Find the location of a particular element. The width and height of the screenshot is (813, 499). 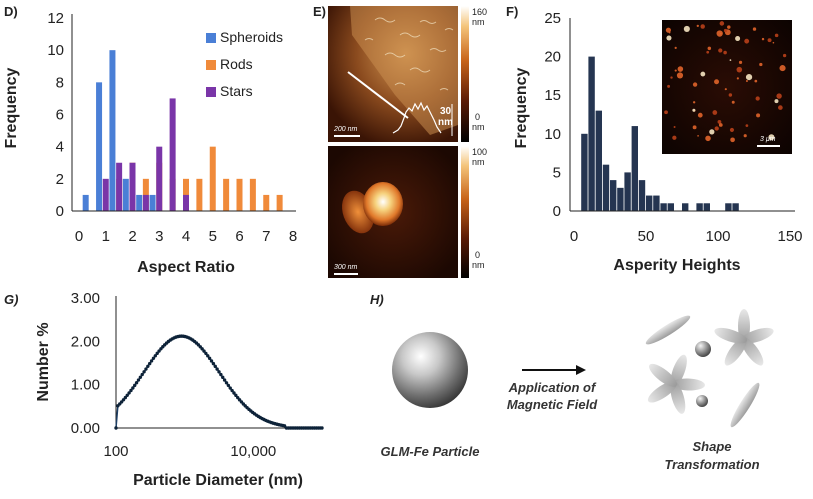

d-x-tick-label: 7 is located at coordinates (266, 236).